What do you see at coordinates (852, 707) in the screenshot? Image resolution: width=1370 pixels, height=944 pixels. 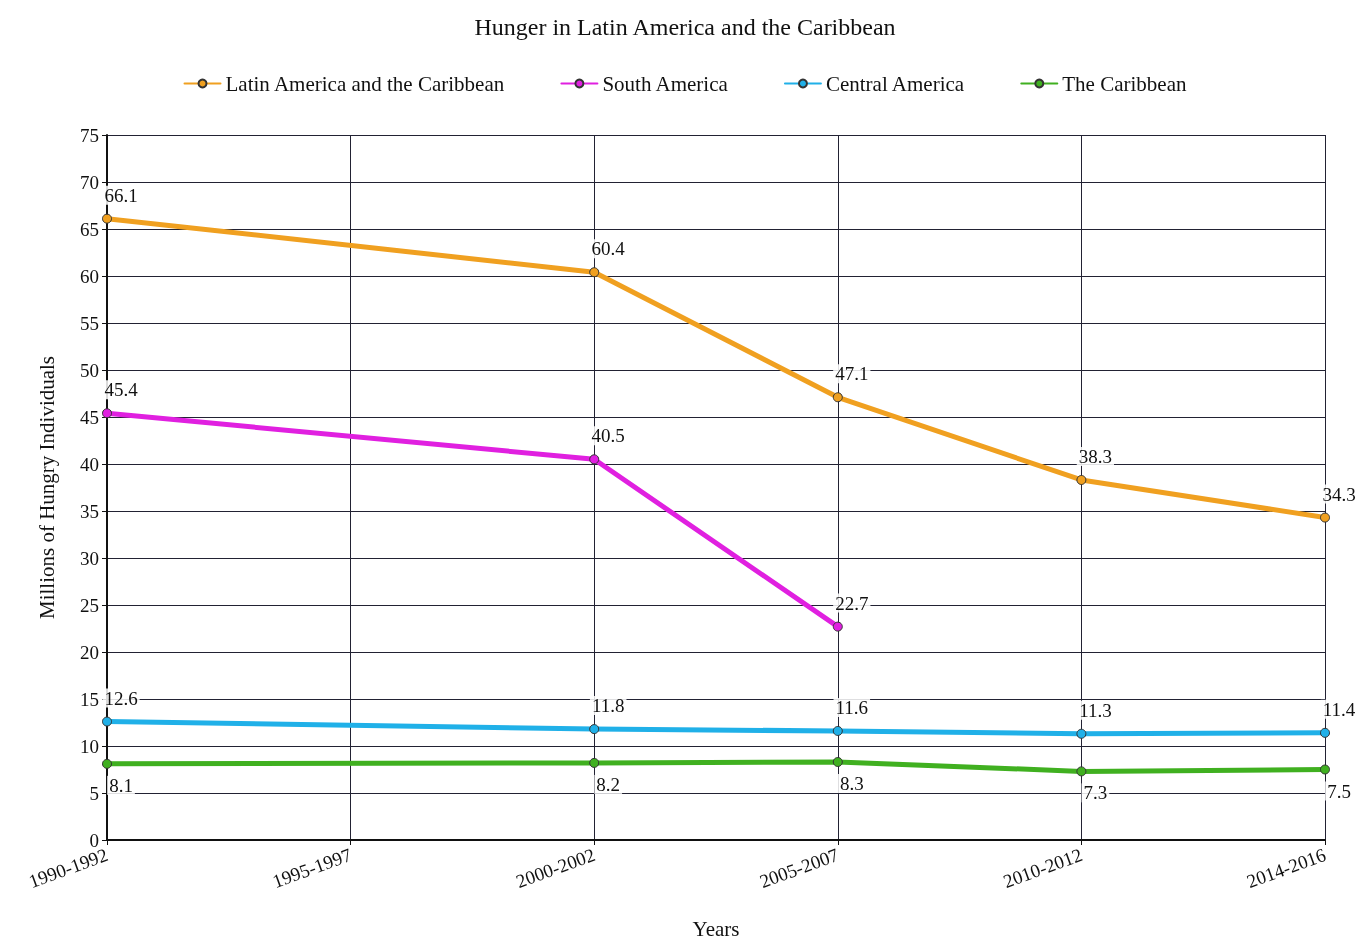 I see `data-label: 11.6` at bounding box center [852, 707].